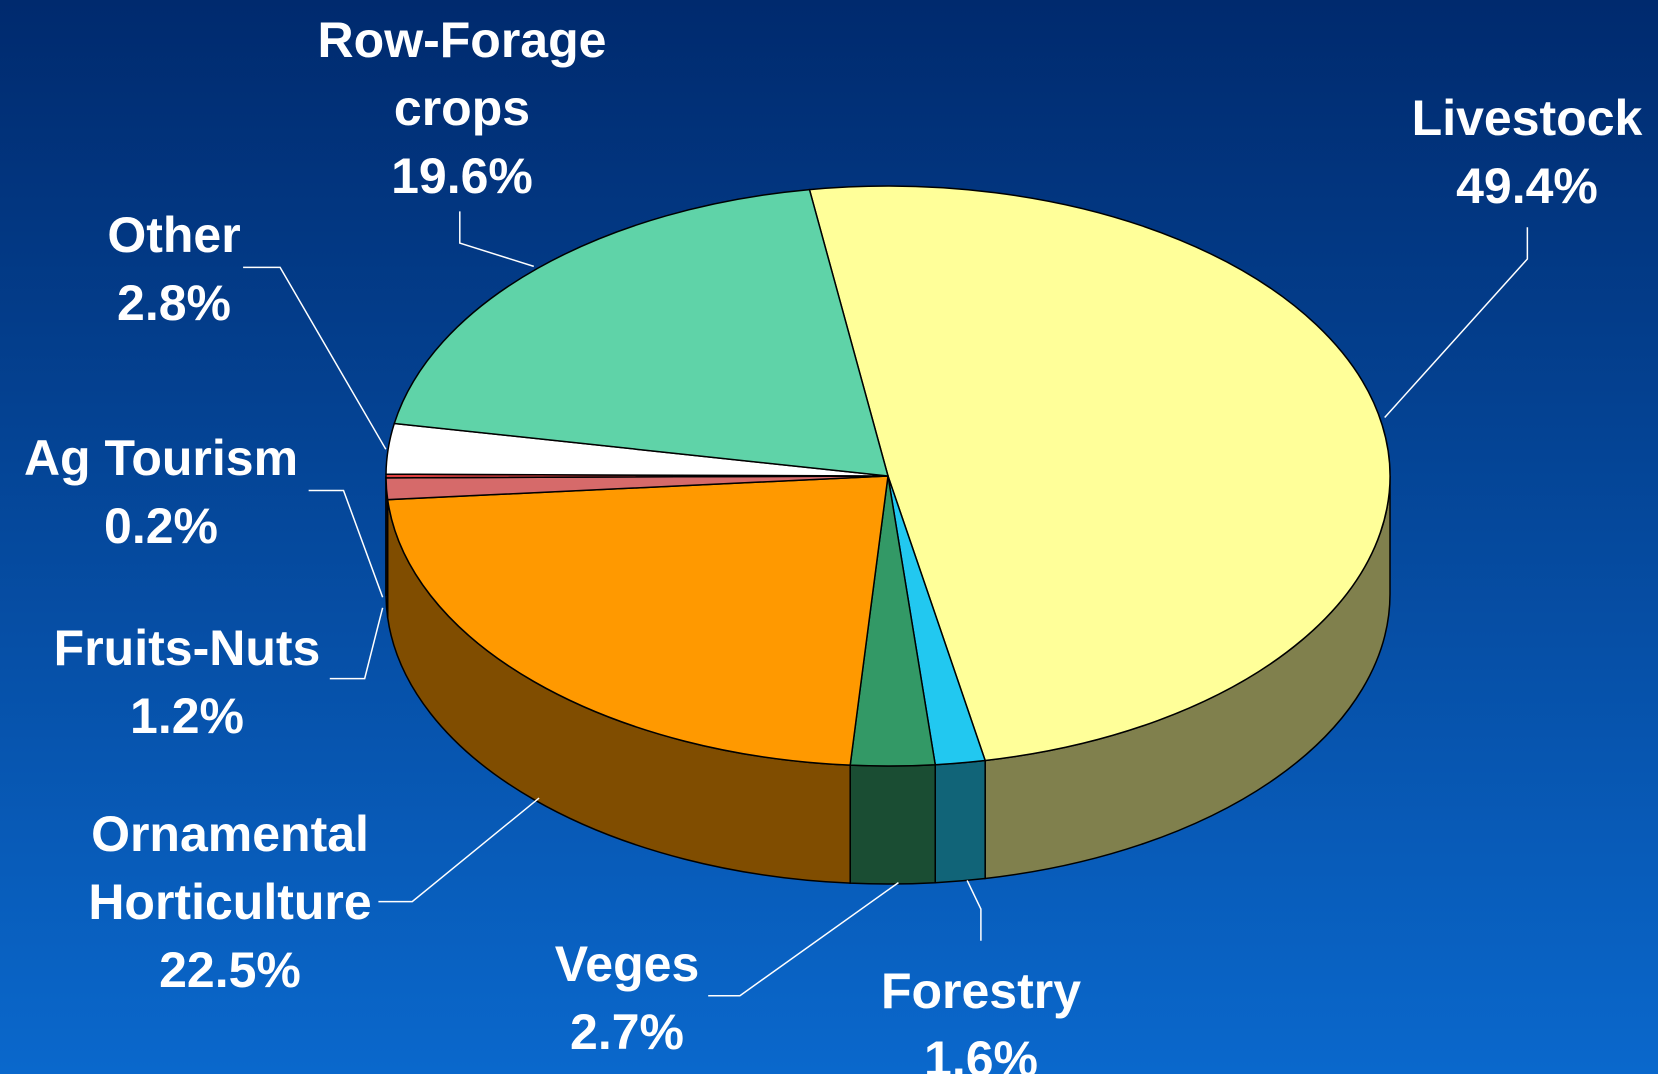 Image resolution: width=1658 pixels, height=1074 pixels. Describe the element at coordinates (188, 682) in the screenshot. I see `slice-label: Fruits-Nuts 1.2%` at that location.